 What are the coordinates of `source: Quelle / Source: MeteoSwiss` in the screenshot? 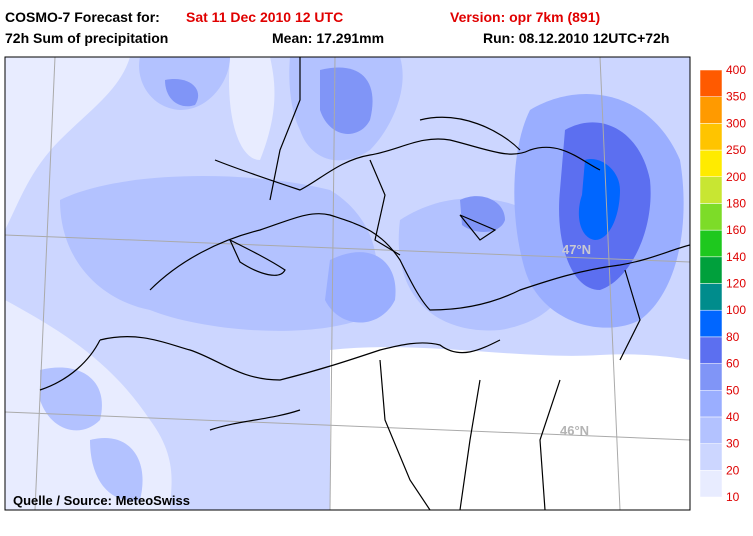 It's located at (101, 500).